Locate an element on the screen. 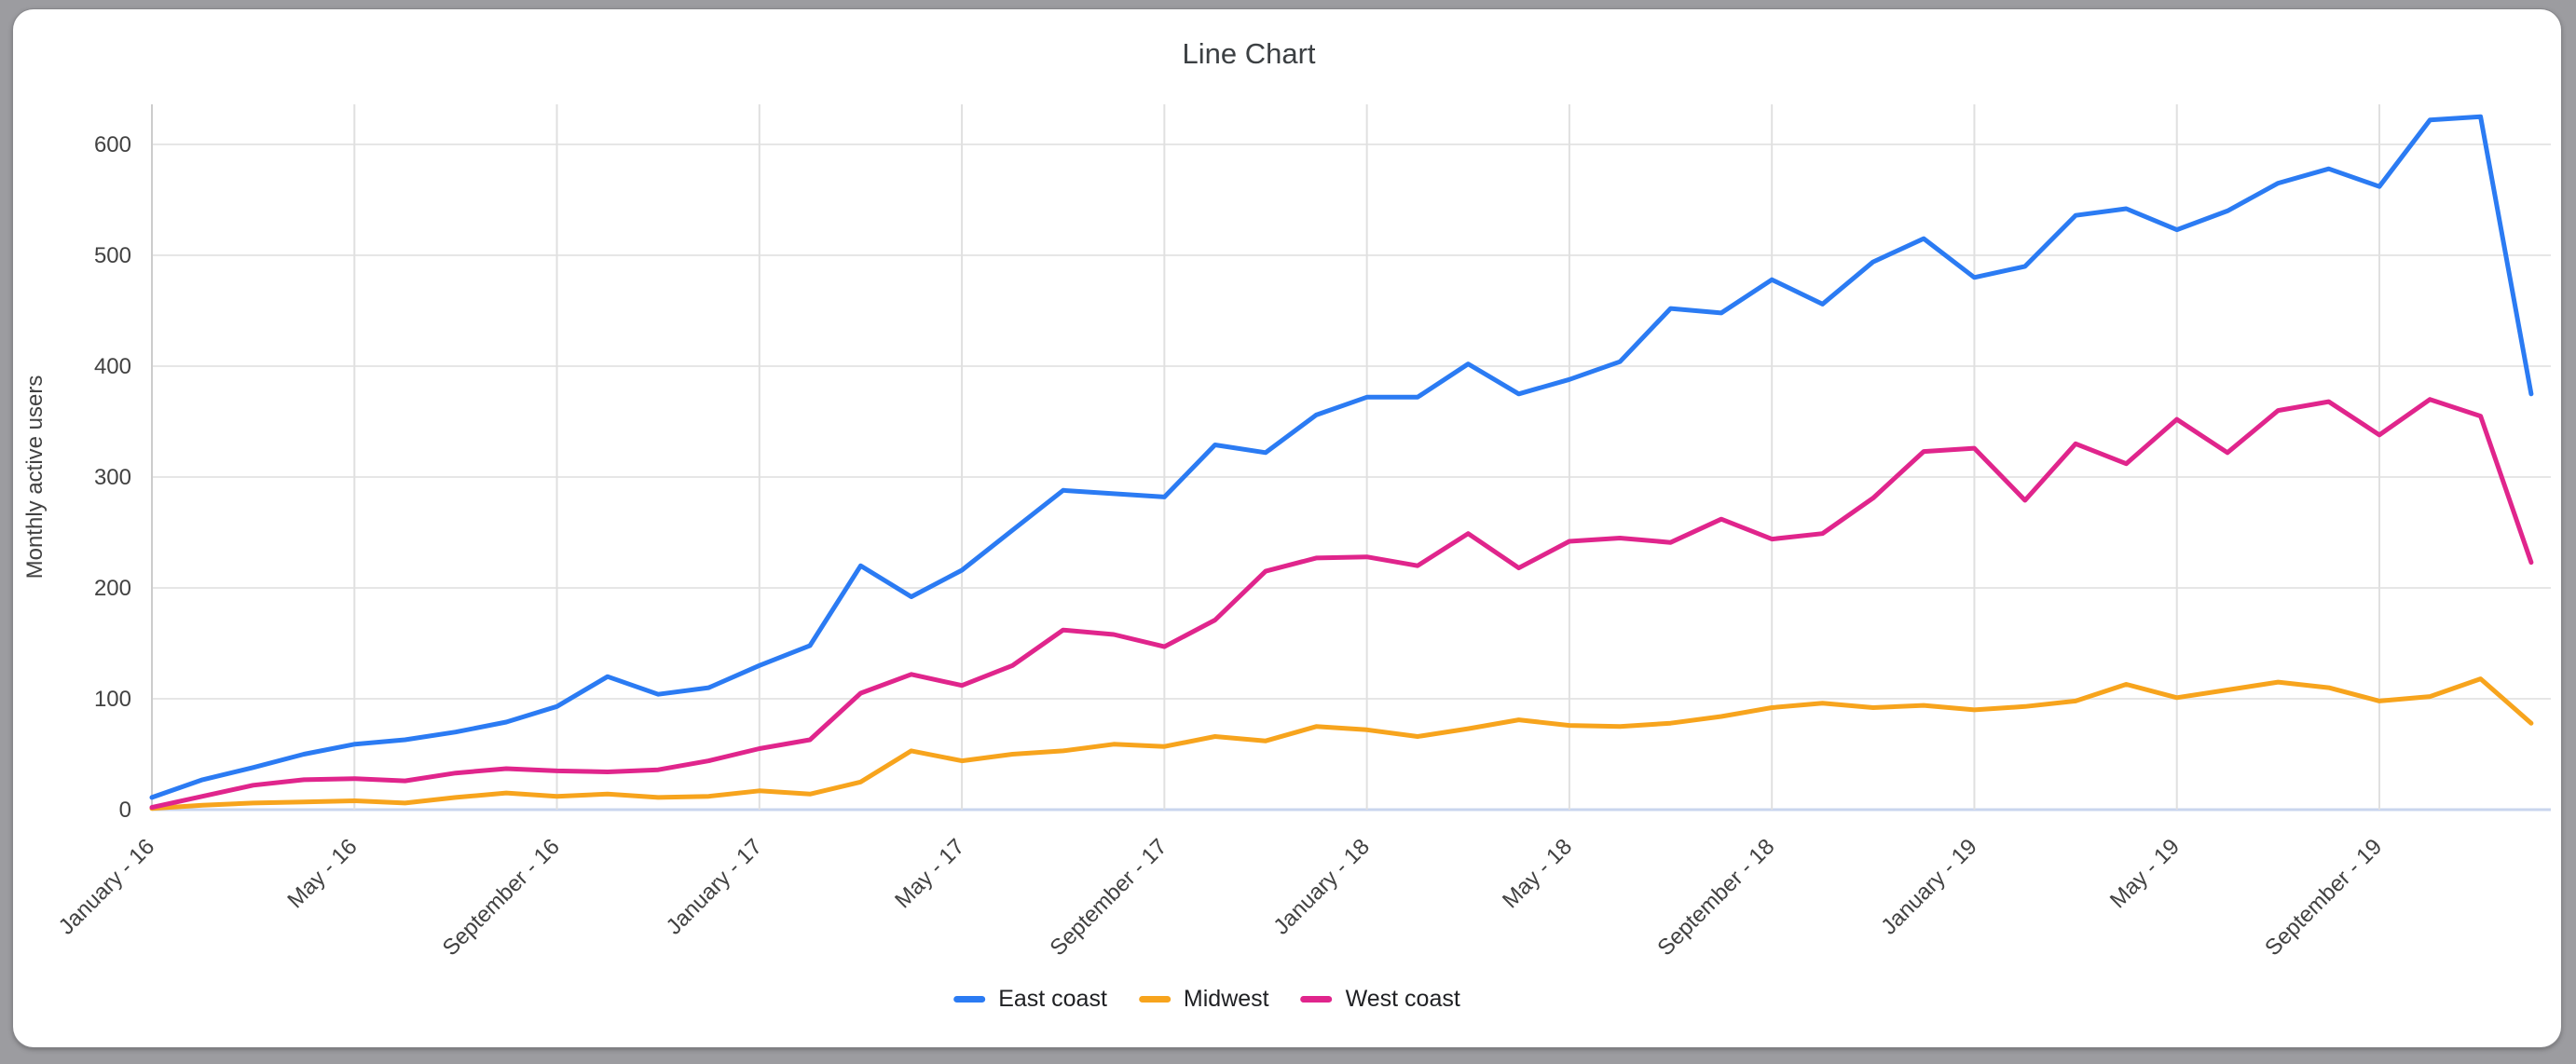  x-tick-label: May - 19 is located at coordinates (2145, 873).